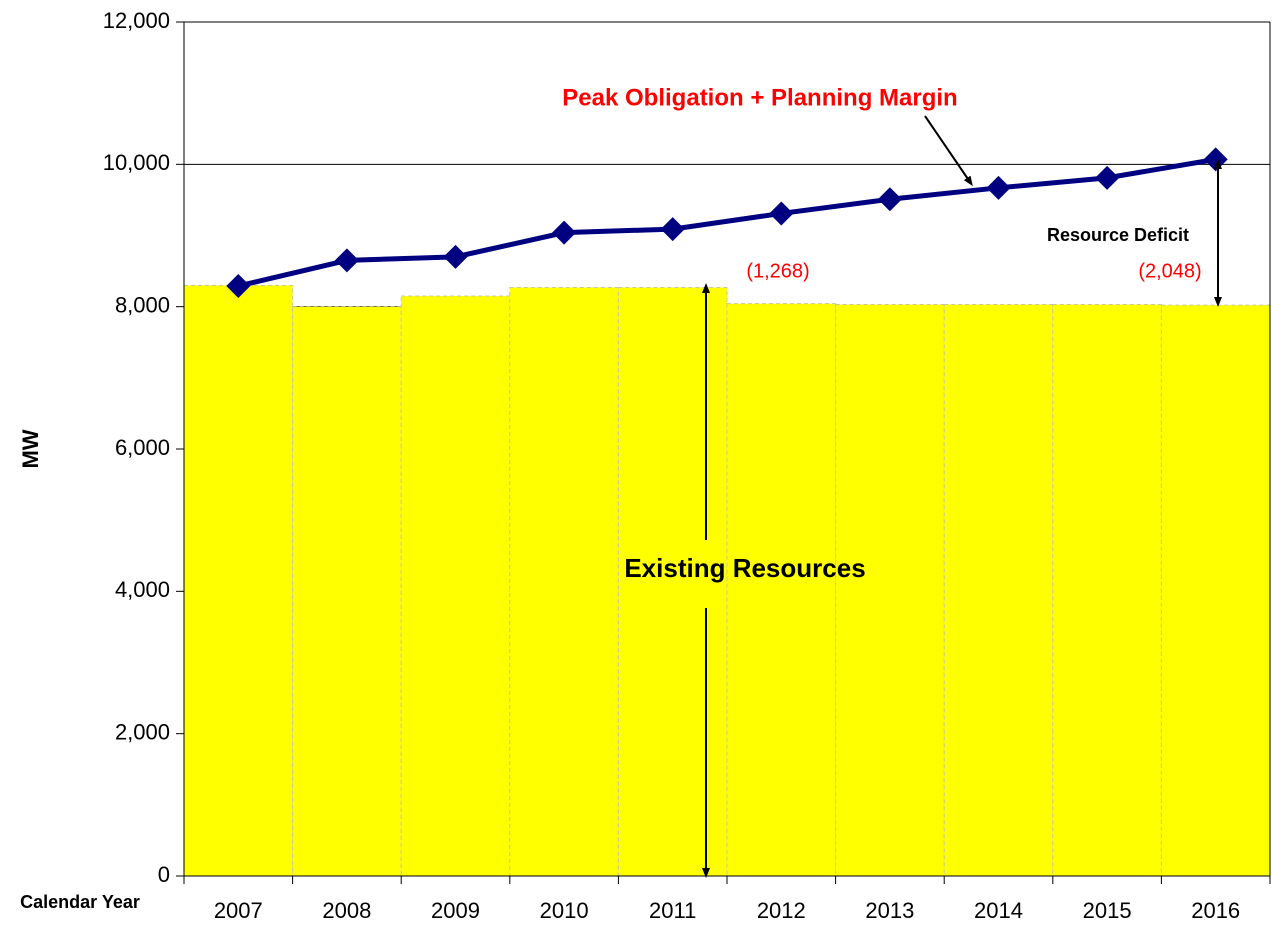  I want to click on x-tick-label: 2010, so click(564, 910).